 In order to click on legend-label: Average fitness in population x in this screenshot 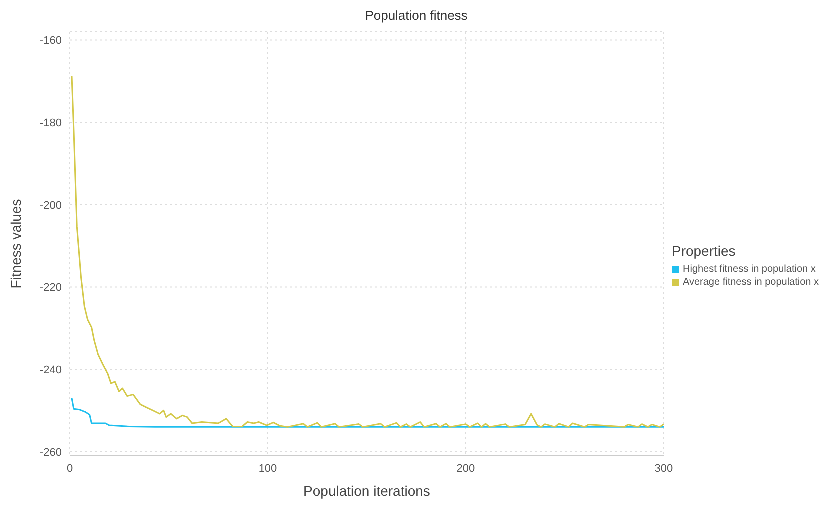, I will do `click(750, 282)`.